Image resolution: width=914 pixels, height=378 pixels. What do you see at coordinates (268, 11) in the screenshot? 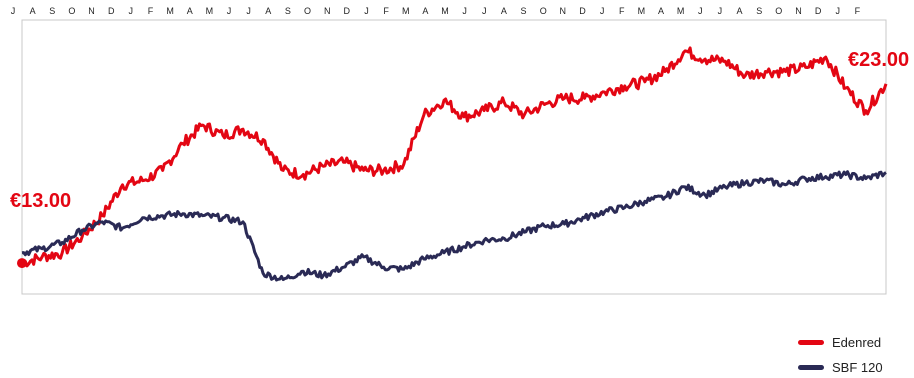
I see `month-tick-13: A` at bounding box center [268, 11].